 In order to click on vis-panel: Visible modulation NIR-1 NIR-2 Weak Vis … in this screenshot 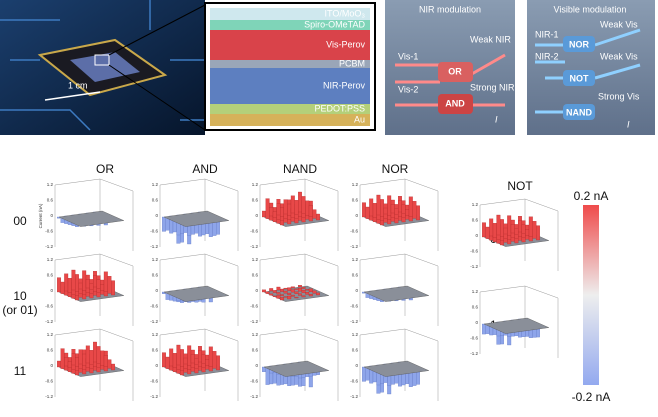, I will do `click(591, 67)`.